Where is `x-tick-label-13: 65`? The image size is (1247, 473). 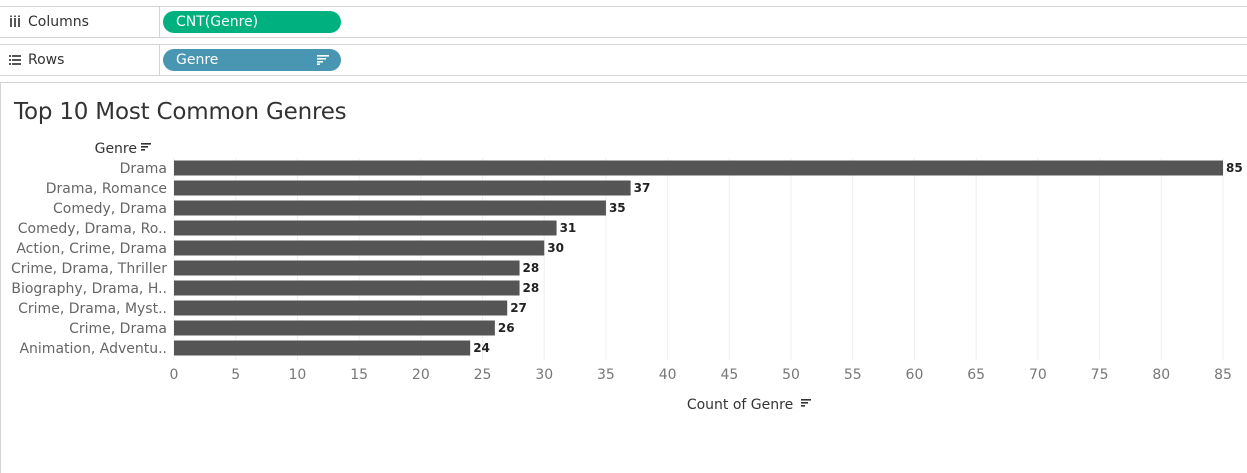 x-tick-label-13: 65 is located at coordinates (976, 375).